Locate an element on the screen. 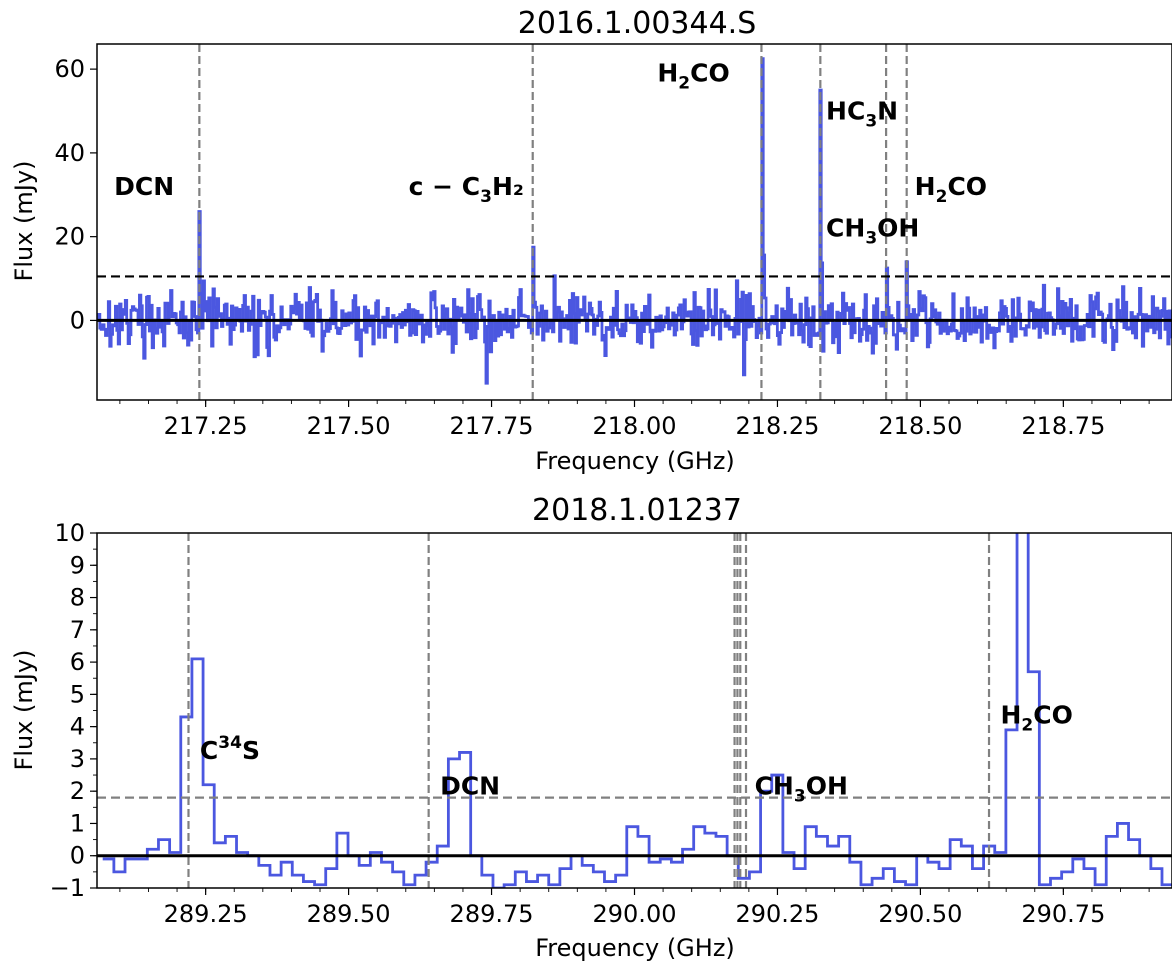 This screenshot has height=967, width=1172. bottom-ytick-label: −1 is located at coordinates (67, 888).